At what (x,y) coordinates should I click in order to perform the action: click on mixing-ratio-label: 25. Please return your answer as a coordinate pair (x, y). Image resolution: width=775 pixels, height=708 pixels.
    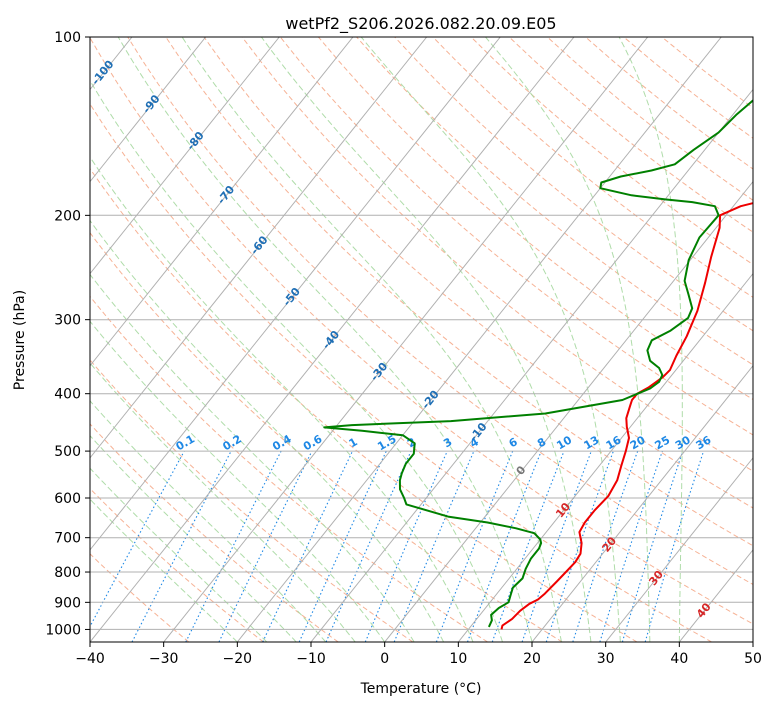
    Looking at the image, I should click on (663, 442).